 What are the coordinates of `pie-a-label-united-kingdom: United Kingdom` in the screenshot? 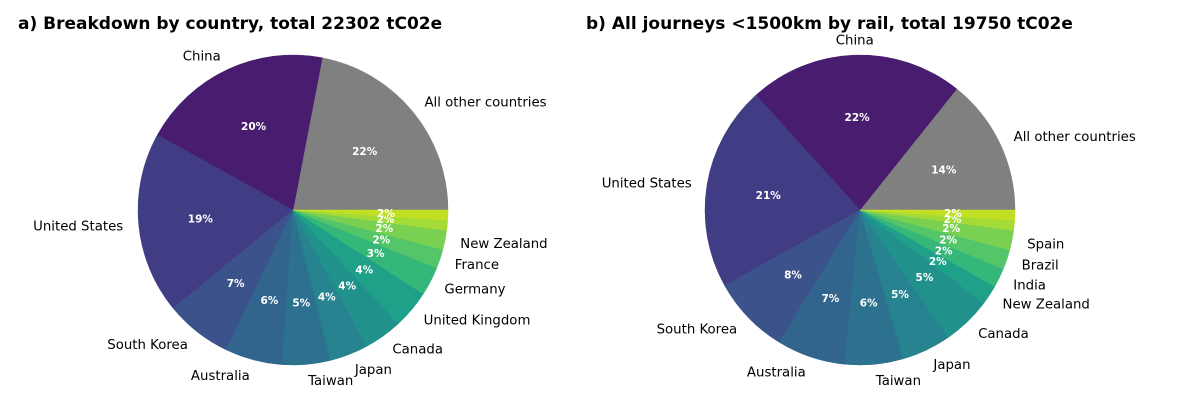 It's located at (477, 321).